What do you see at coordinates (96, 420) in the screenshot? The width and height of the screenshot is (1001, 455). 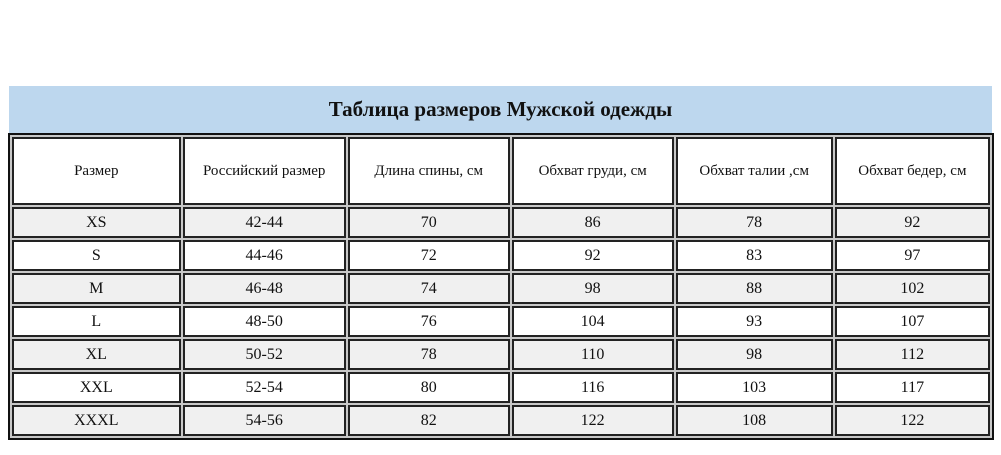 I see `table-cell: XXXL` at bounding box center [96, 420].